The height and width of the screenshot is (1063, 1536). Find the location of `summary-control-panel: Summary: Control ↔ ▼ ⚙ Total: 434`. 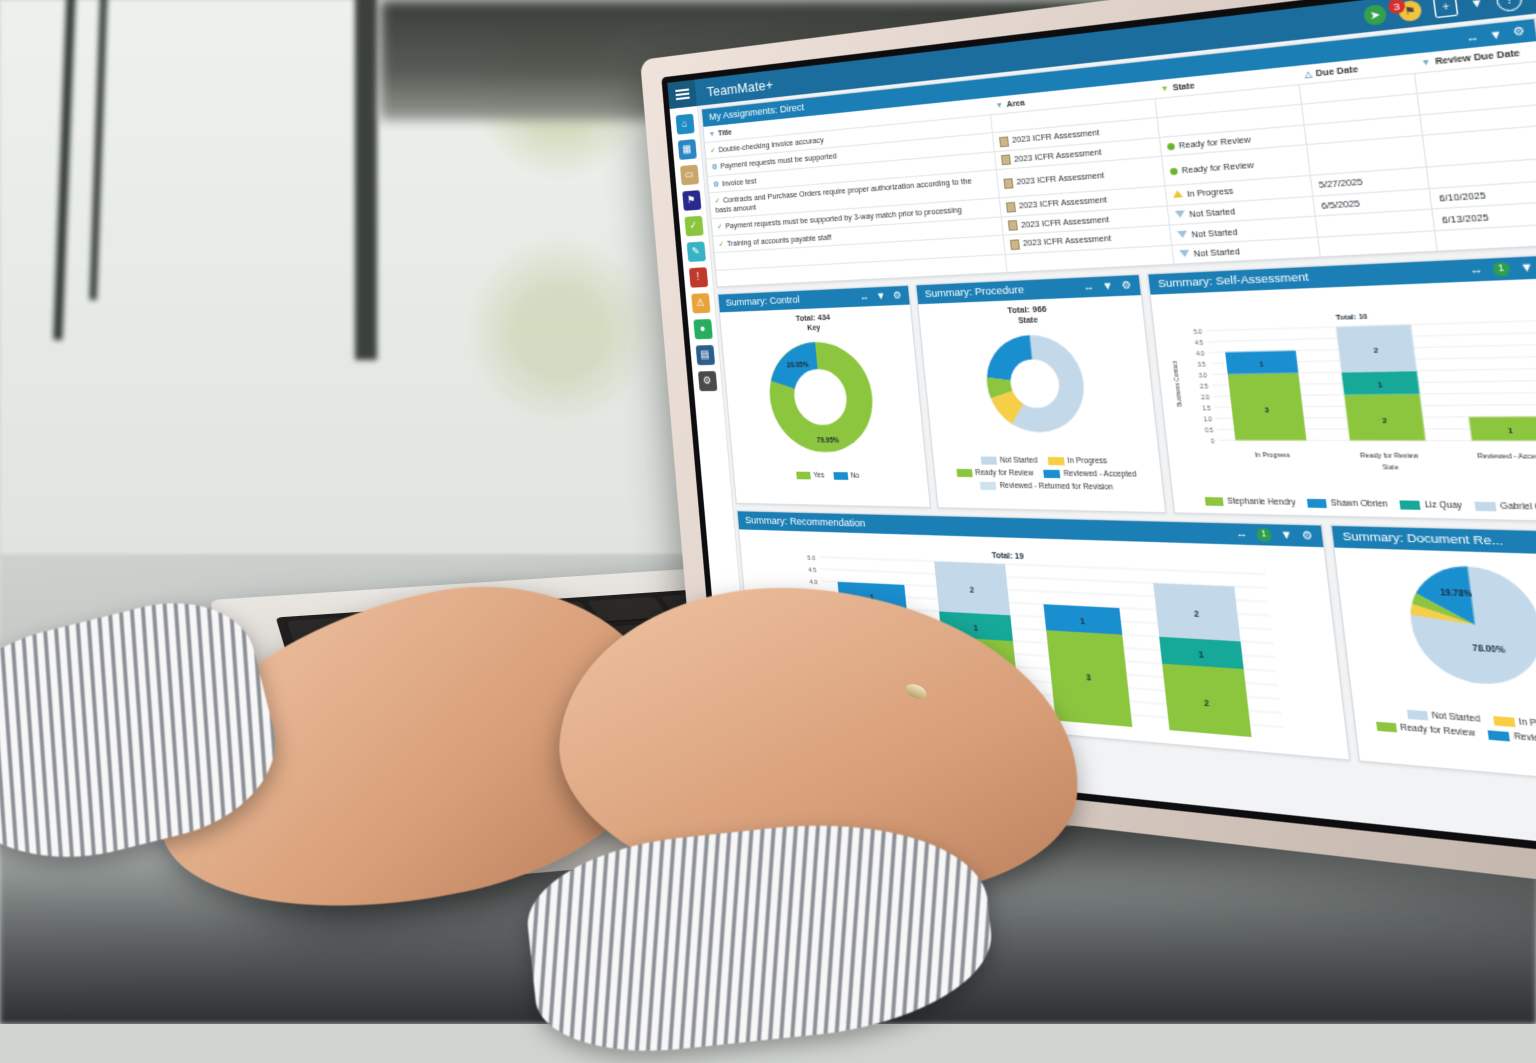

summary-control-panel: Summary: Control ↔ ▼ ⚙ Total: 434 is located at coordinates (824, 396).